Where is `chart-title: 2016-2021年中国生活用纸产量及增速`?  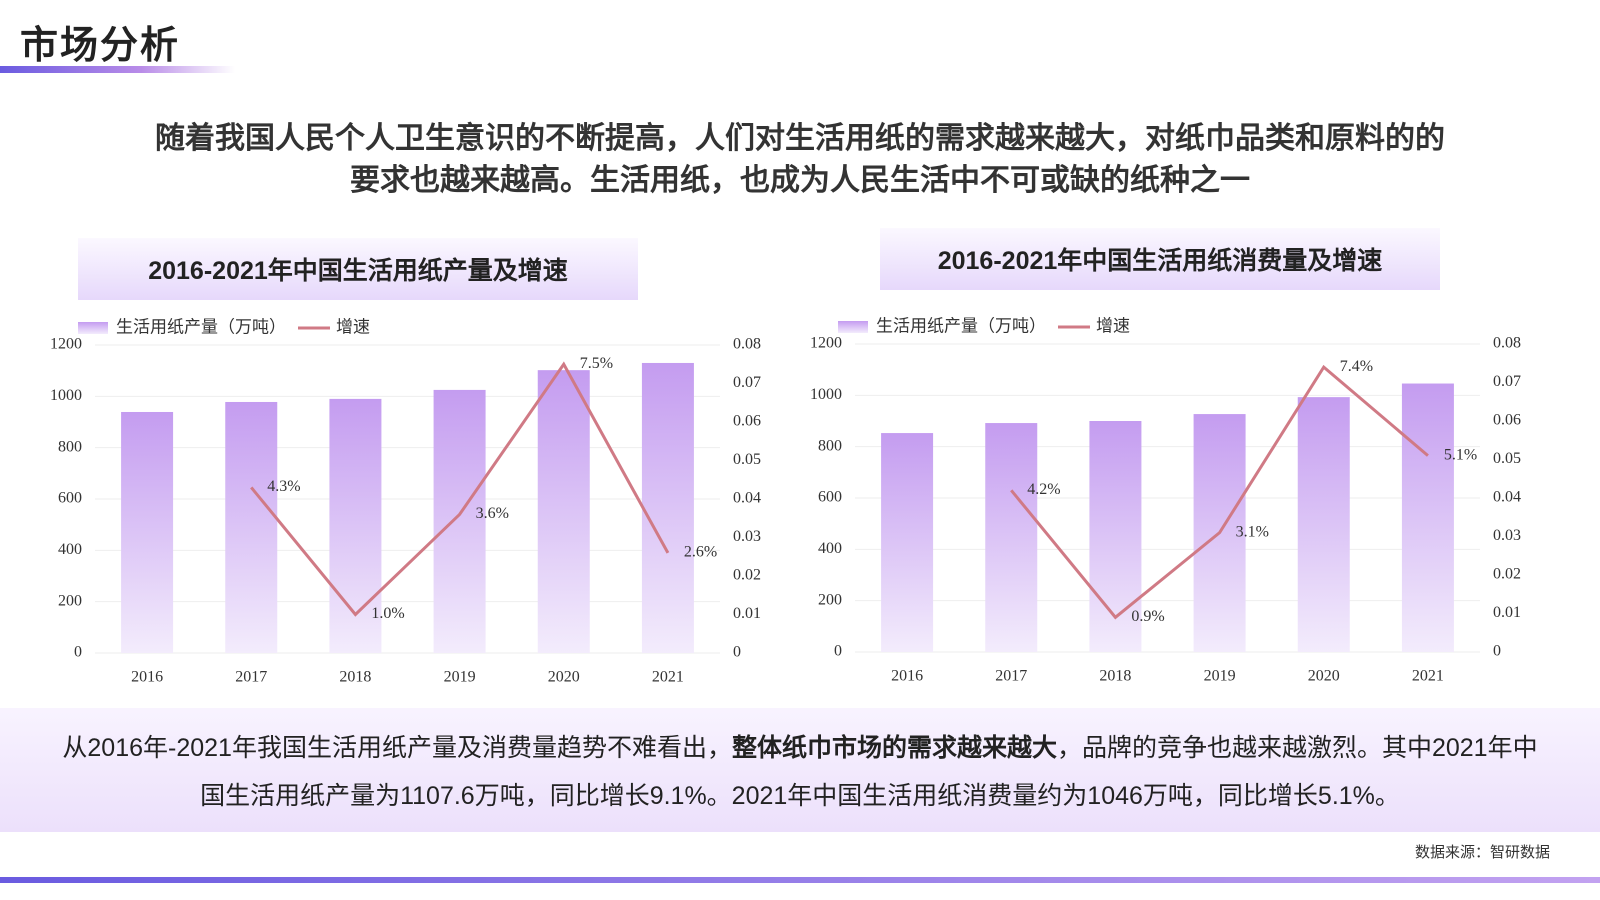
chart-title: 2016-2021年中国生活用纸产量及增速 is located at coordinates (358, 269).